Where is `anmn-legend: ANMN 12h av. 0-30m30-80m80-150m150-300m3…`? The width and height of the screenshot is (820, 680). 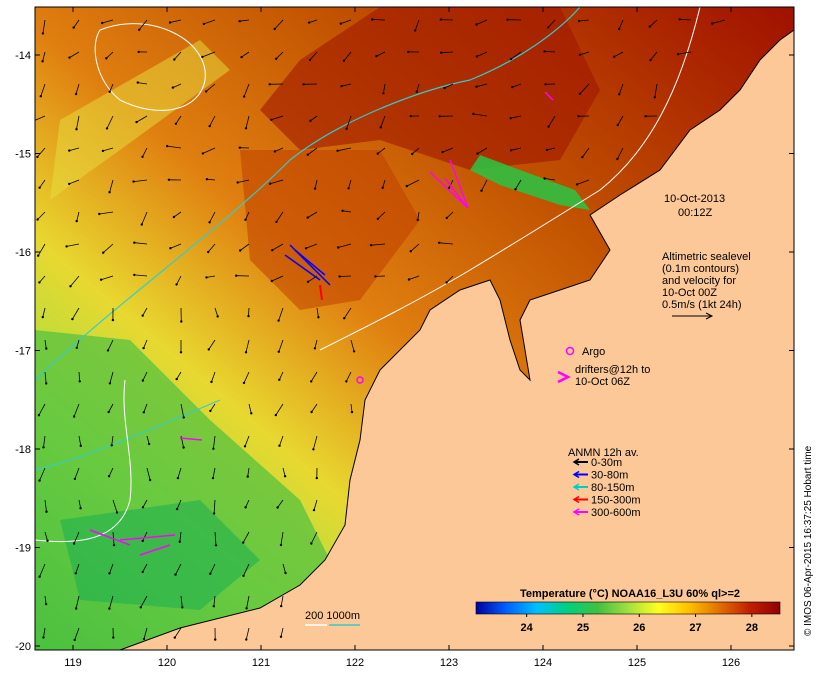
anmn-legend: ANMN 12h av. 0-30m30-80m80-150m150-300m3… is located at coordinates (604, 483).